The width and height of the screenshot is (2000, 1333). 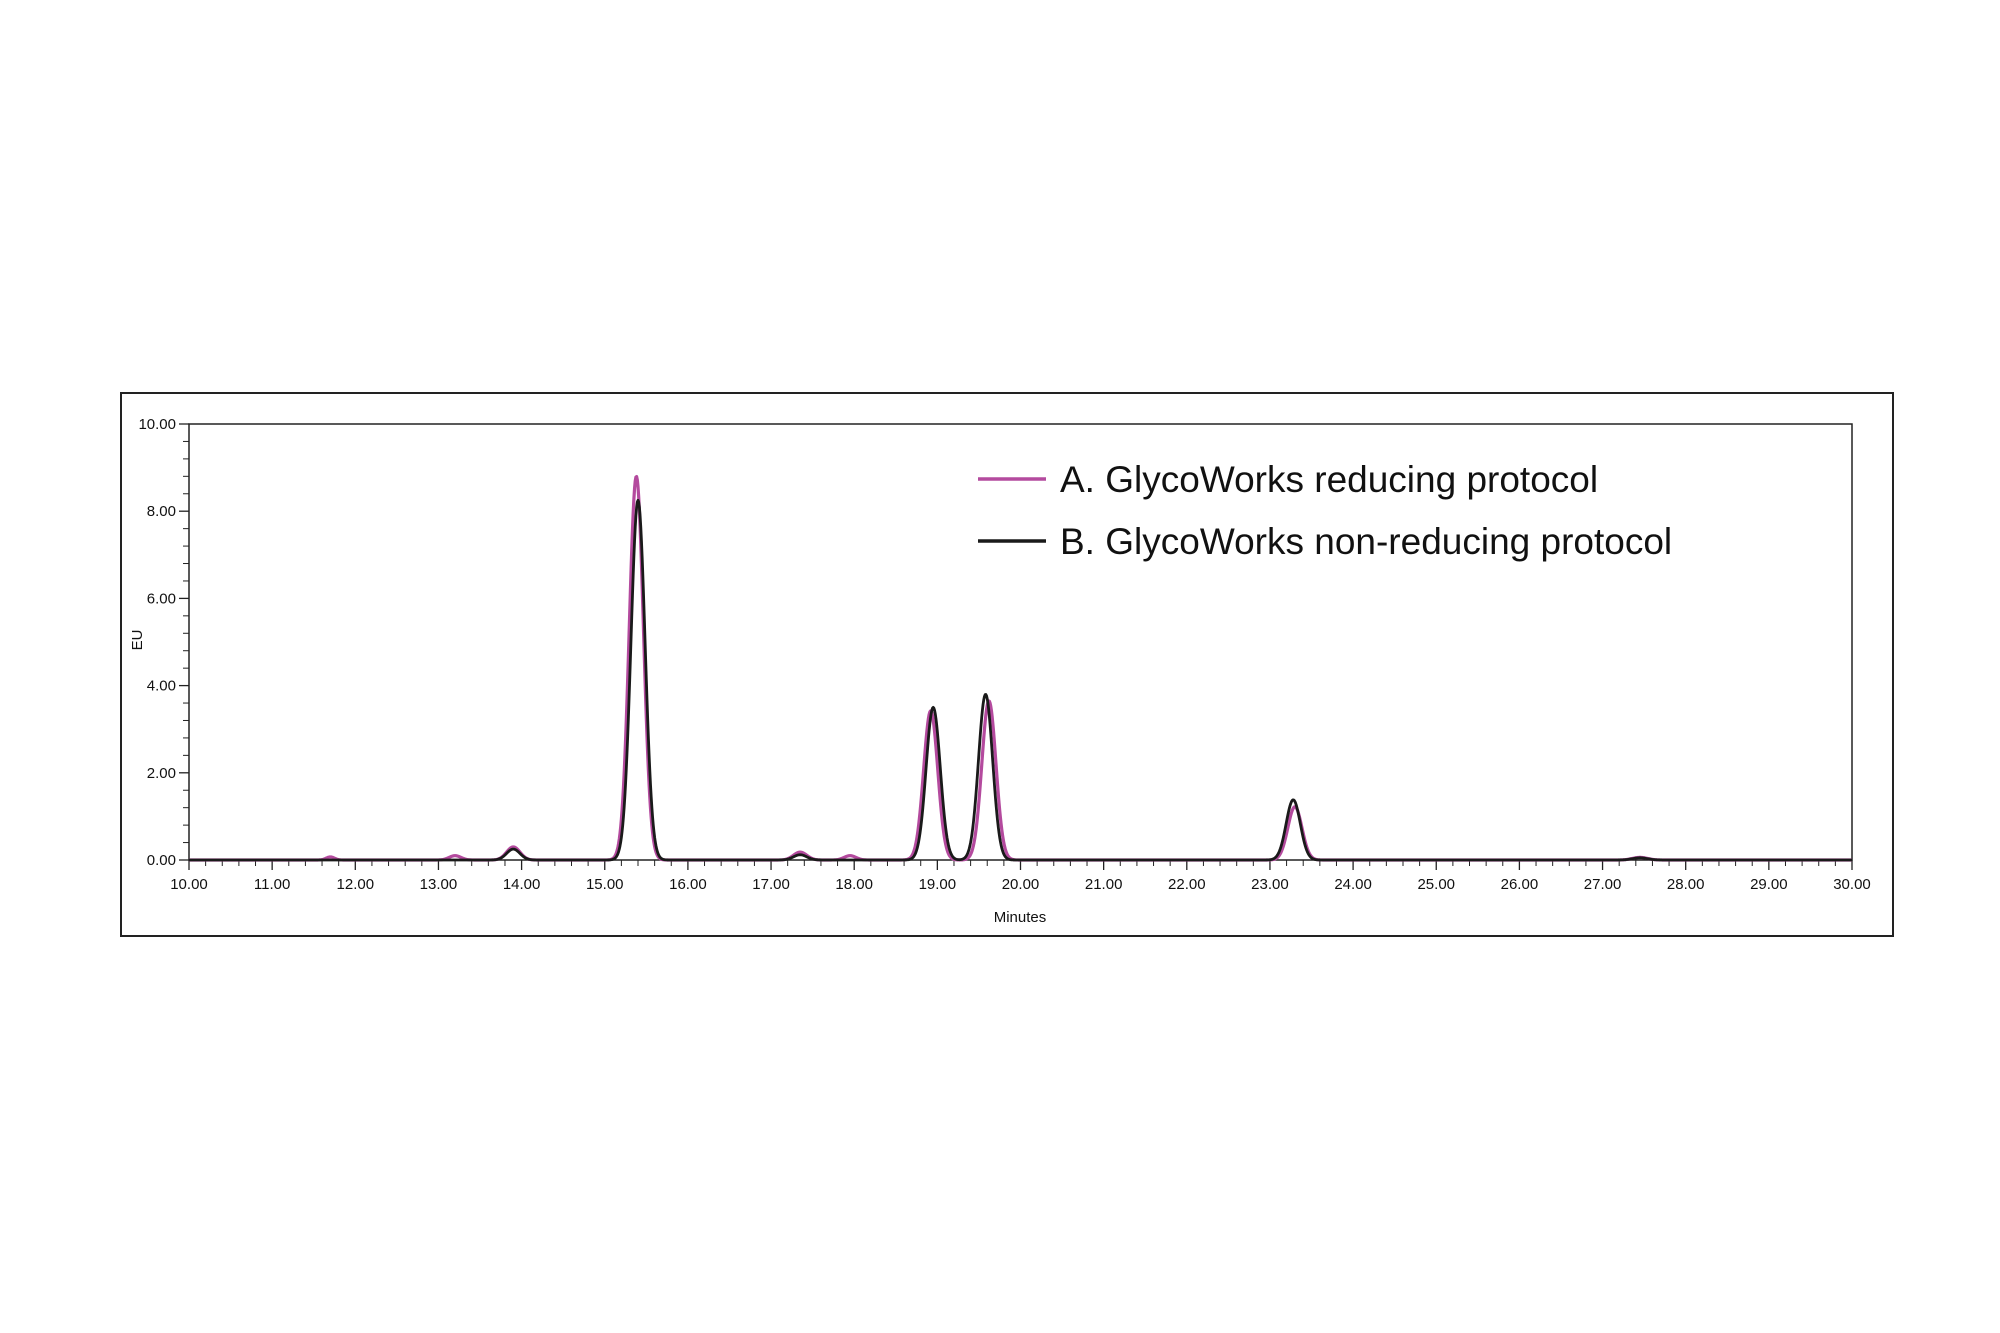 What do you see at coordinates (771, 884) in the screenshot?
I see `x-tick-label: 17.00` at bounding box center [771, 884].